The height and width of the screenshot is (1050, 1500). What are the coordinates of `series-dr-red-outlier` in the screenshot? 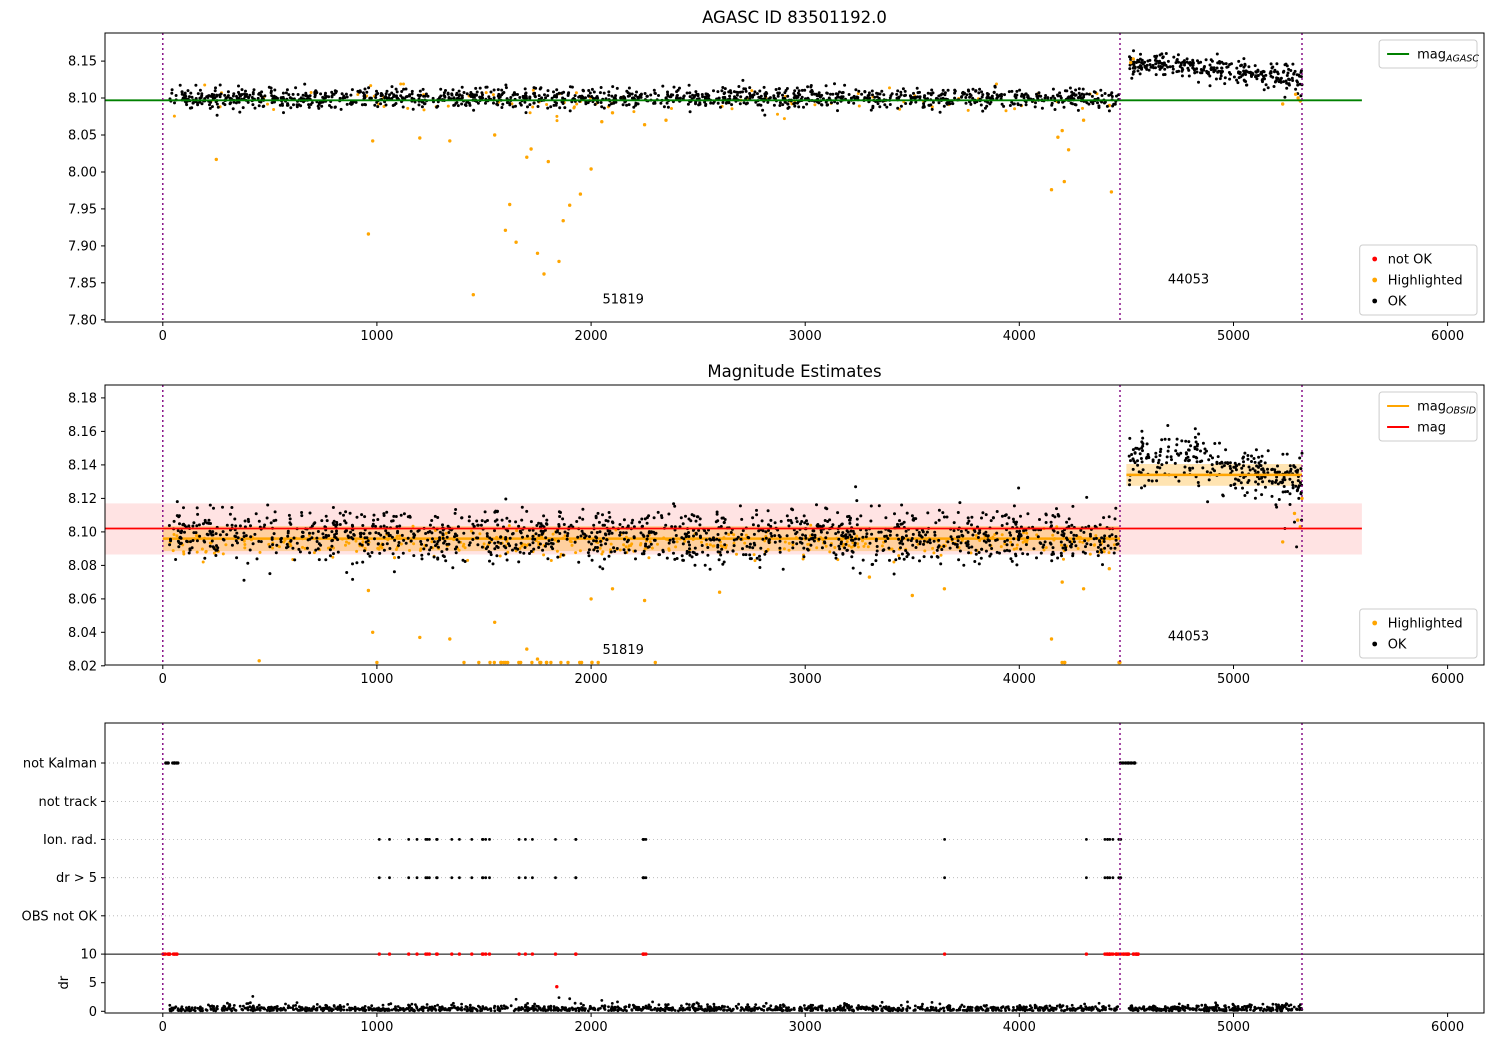 It's located at (557, 987).